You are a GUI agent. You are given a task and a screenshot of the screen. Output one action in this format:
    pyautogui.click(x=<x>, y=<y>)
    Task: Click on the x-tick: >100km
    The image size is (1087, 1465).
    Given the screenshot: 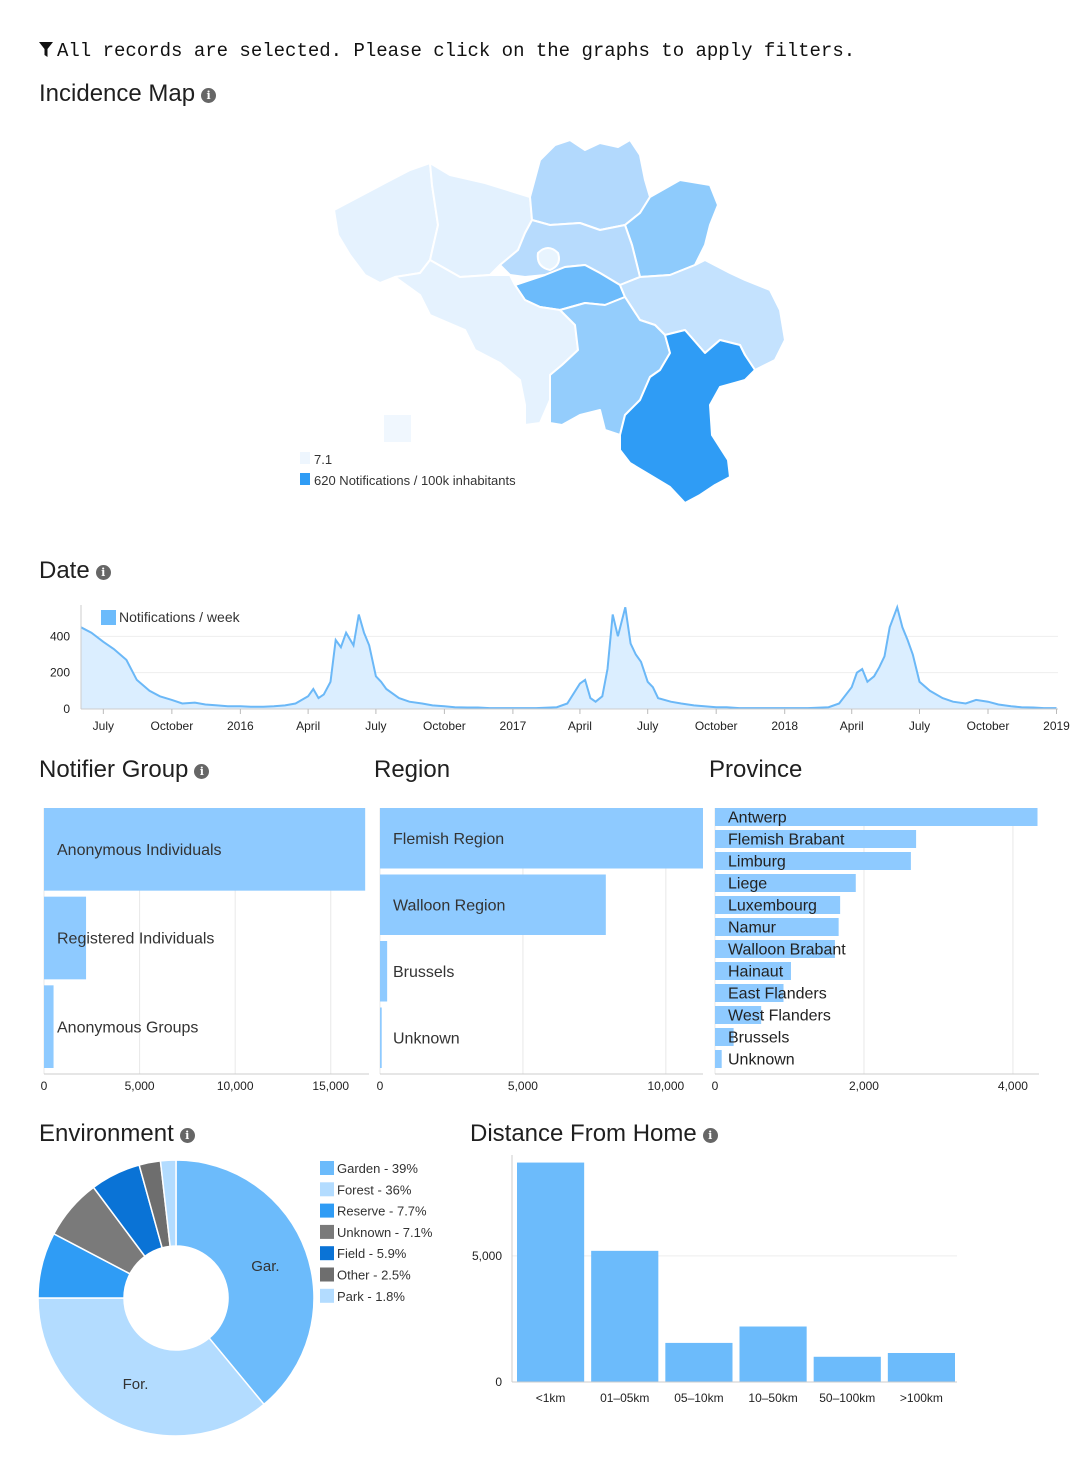 What is the action you would take?
    pyautogui.click(x=921, y=1398)
    